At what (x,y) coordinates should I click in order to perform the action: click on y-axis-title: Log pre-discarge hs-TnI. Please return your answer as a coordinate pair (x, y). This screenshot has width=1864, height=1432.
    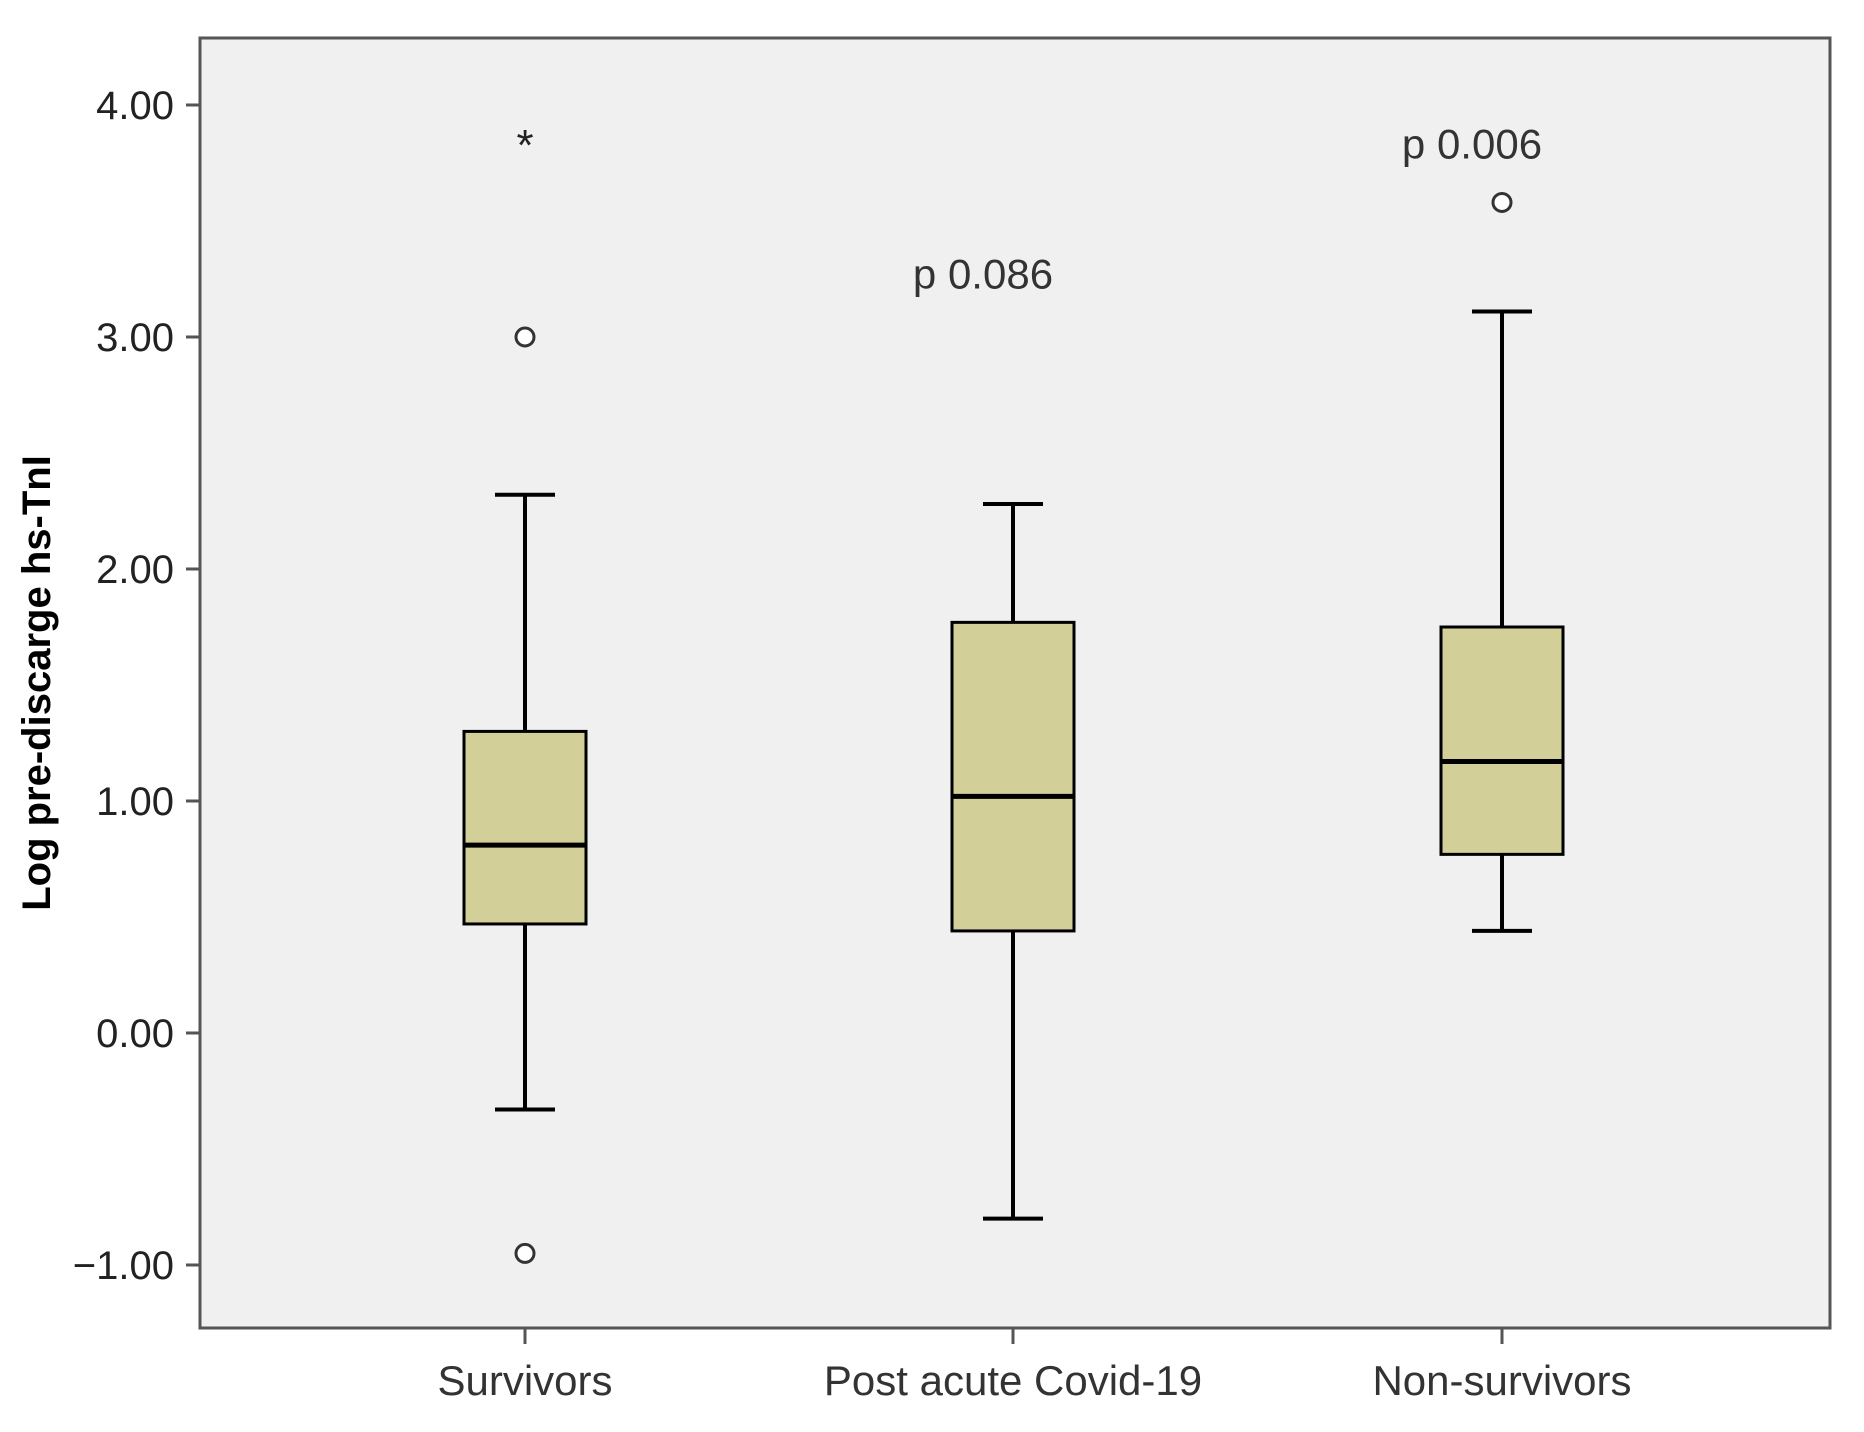
    Looking at the image, I should click on (37, 683).